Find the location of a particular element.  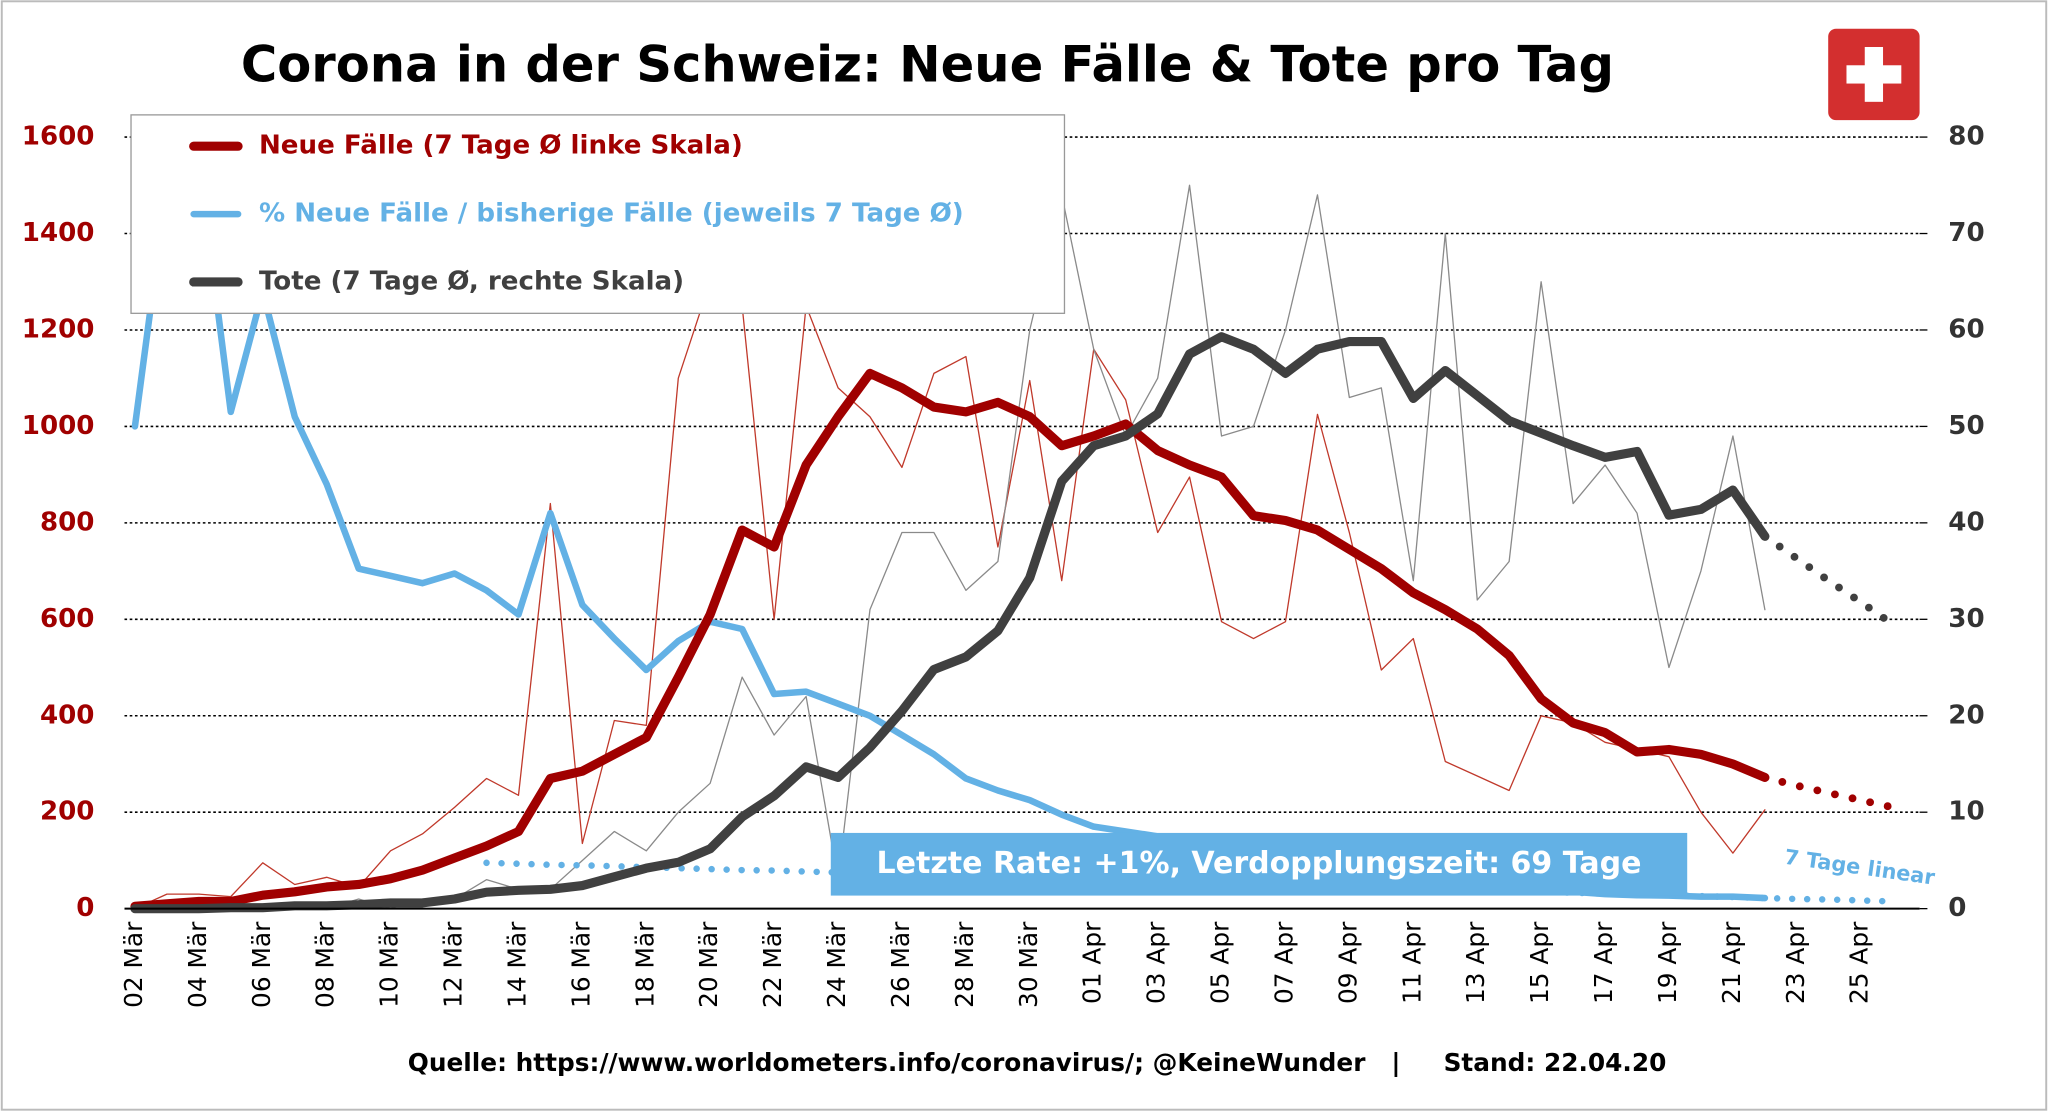

x-tick-label: 15 Apr is located at coordinates (1539, 962).